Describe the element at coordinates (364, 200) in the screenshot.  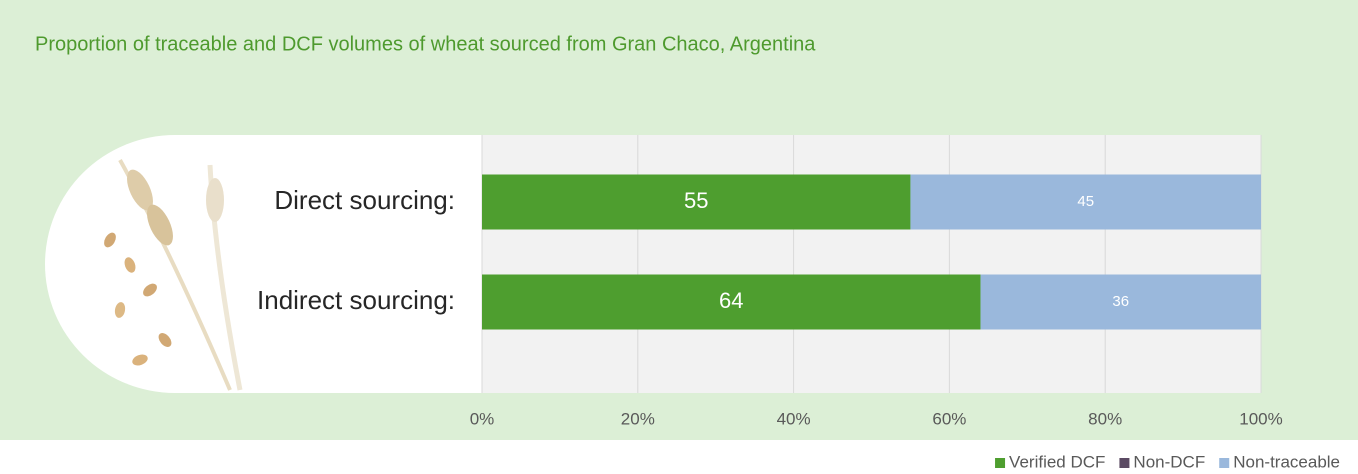
I see `category-label: Direct sourcing:` at that location.